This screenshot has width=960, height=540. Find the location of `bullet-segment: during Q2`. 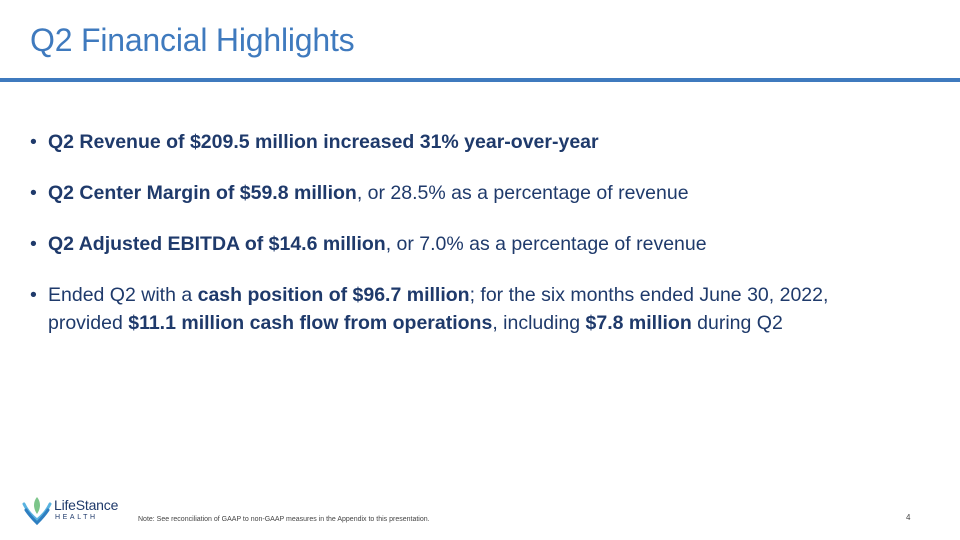

bullet-segment: during Q2 is located at coordinates (737, 323).